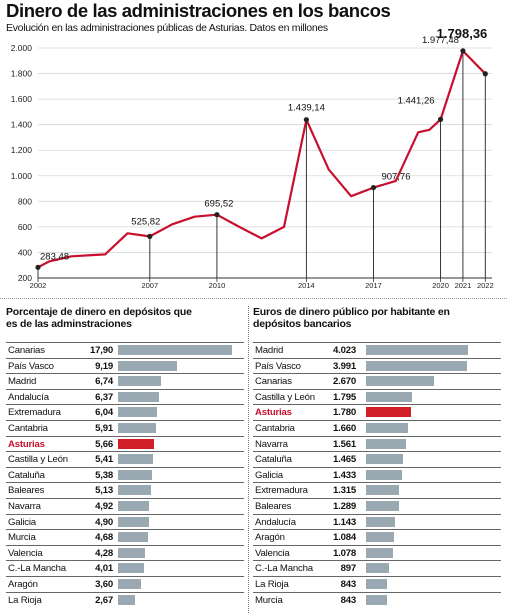 The image size is (507, 613). I want to click on table-row: Cataluña 1.465, so click(377, 459).